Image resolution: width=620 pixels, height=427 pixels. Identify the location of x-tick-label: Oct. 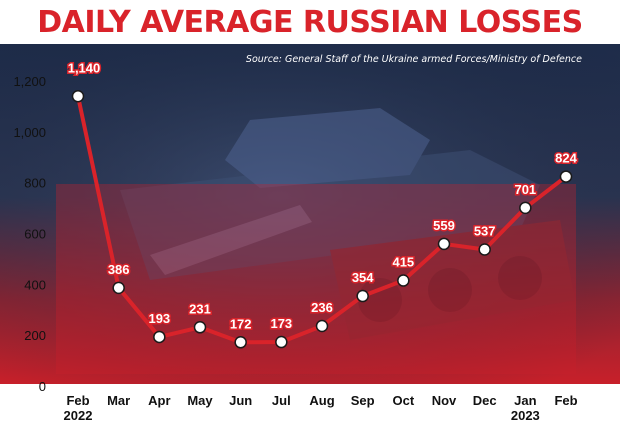
(403, 400).